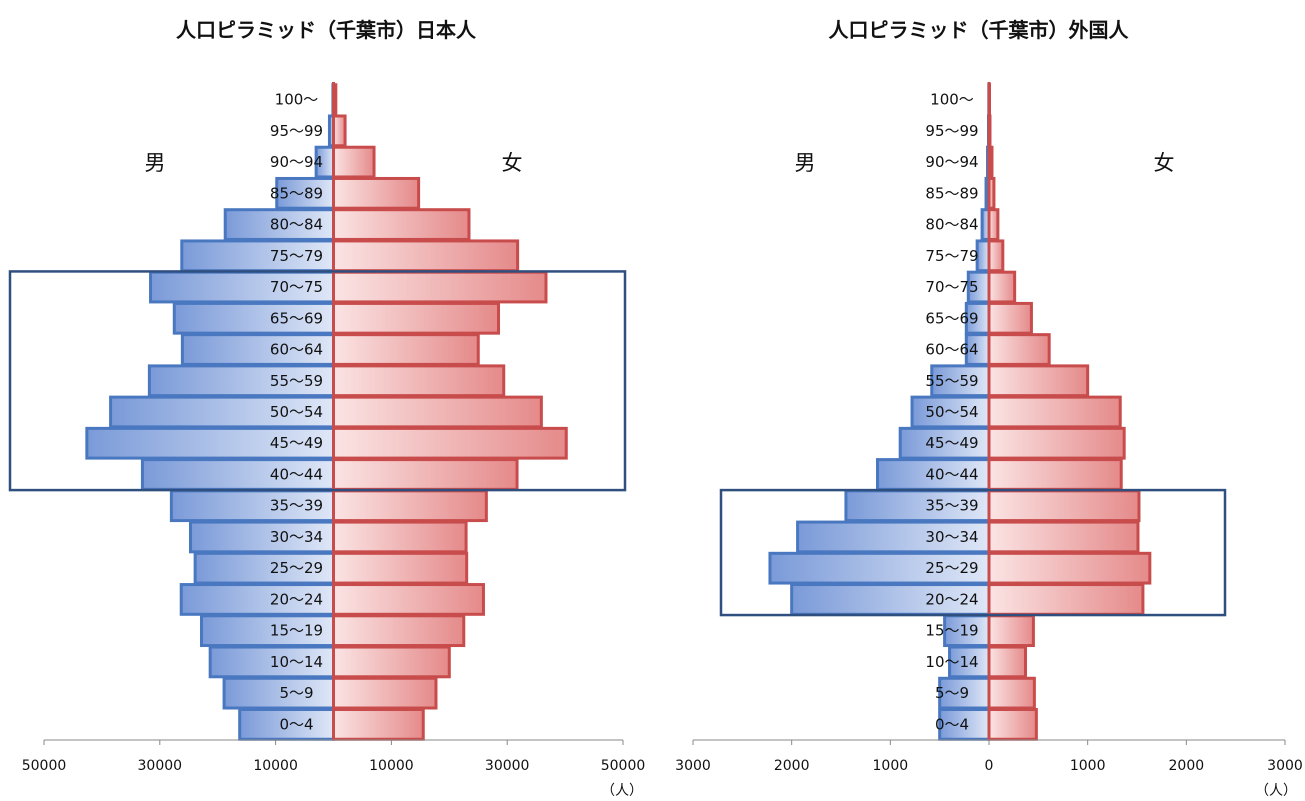 This screenshot has width=1305, height=801. I want to click on chart-title: 人口ピラミッド（千葉市）日本人, so click(326, 30).